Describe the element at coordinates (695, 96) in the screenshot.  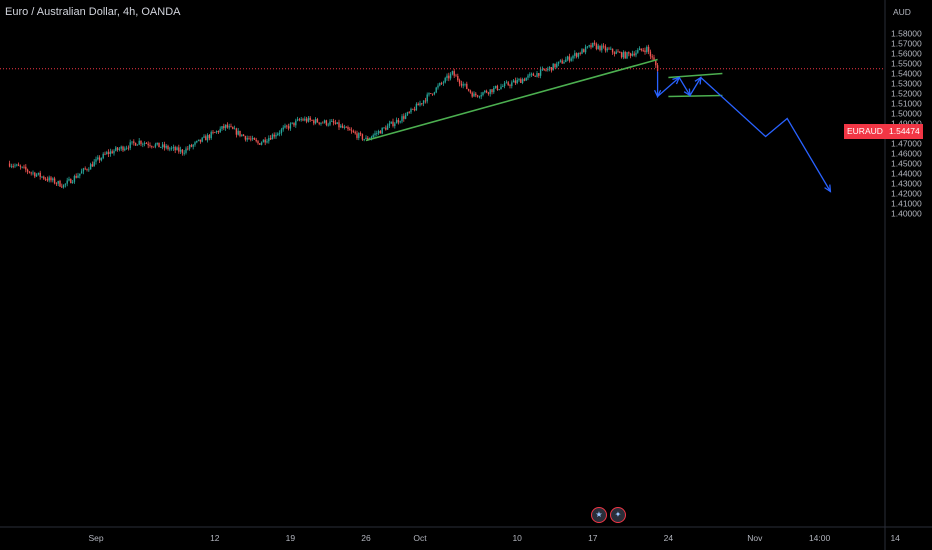
I see `channel-lower-line` at that location.